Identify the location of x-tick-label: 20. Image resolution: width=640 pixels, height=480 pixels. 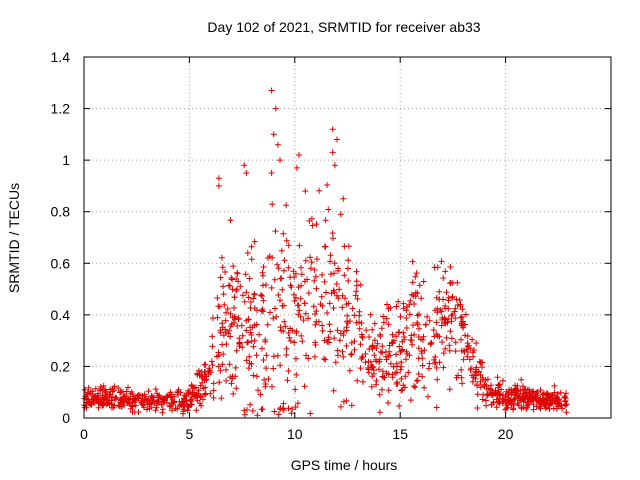
(506, 434).